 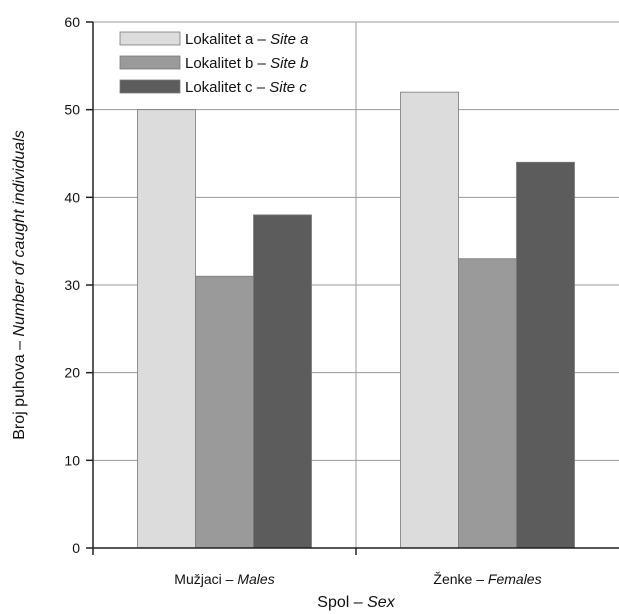 I want to click on legend-label-main: Lokalitet b, so click(x=219, y=63).